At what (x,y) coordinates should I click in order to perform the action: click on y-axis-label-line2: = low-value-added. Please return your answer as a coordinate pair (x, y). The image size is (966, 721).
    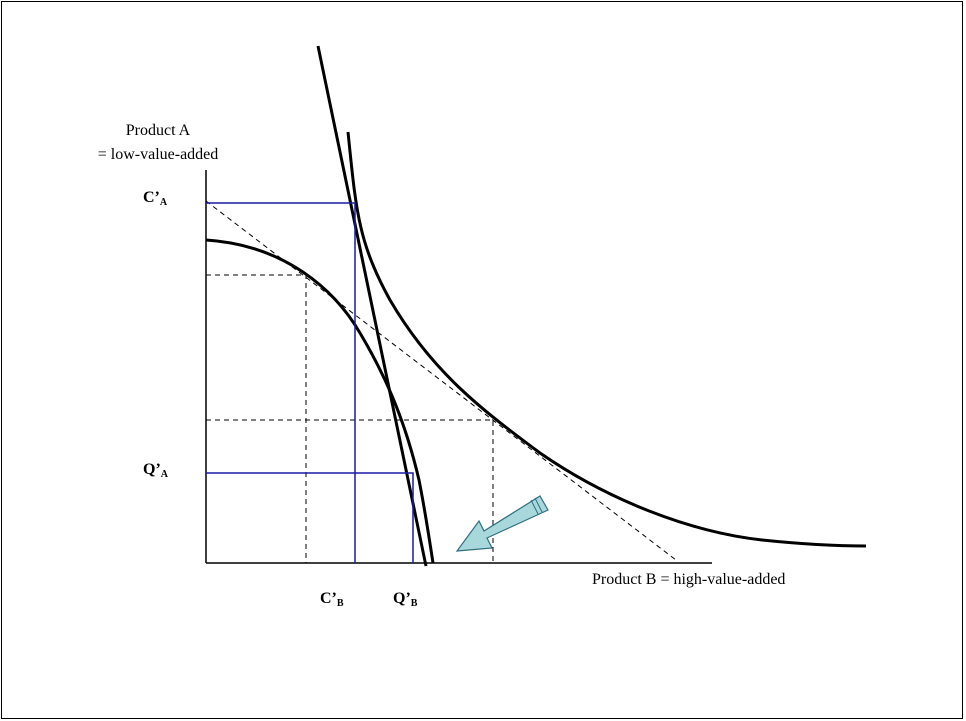
    Looking at the image, I should click on (158, 154).